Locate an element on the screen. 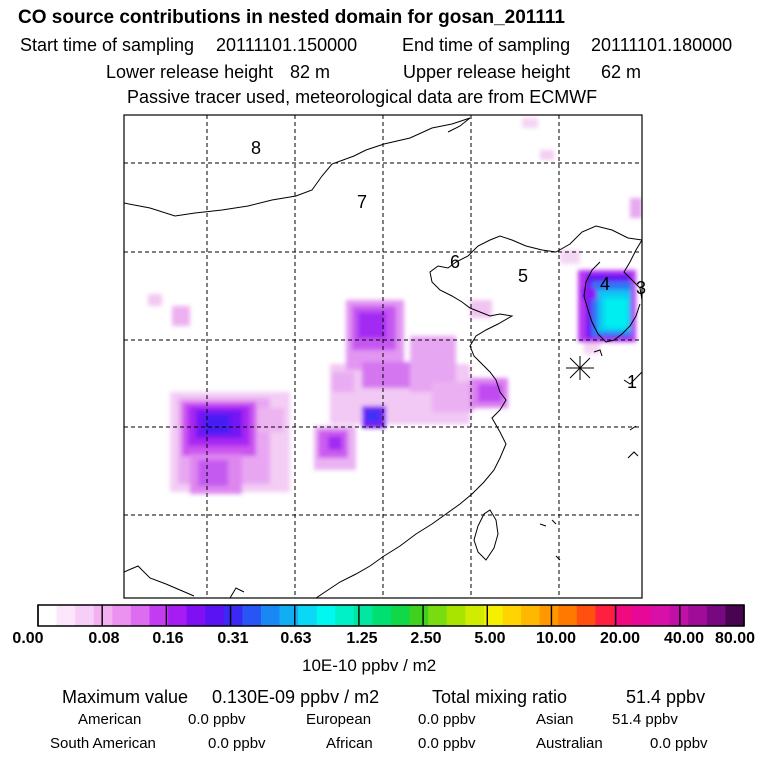 The height and width of the screenshot is (768, 768). start-time-value: 20111101.150000 is located at coordinates (287, 45).